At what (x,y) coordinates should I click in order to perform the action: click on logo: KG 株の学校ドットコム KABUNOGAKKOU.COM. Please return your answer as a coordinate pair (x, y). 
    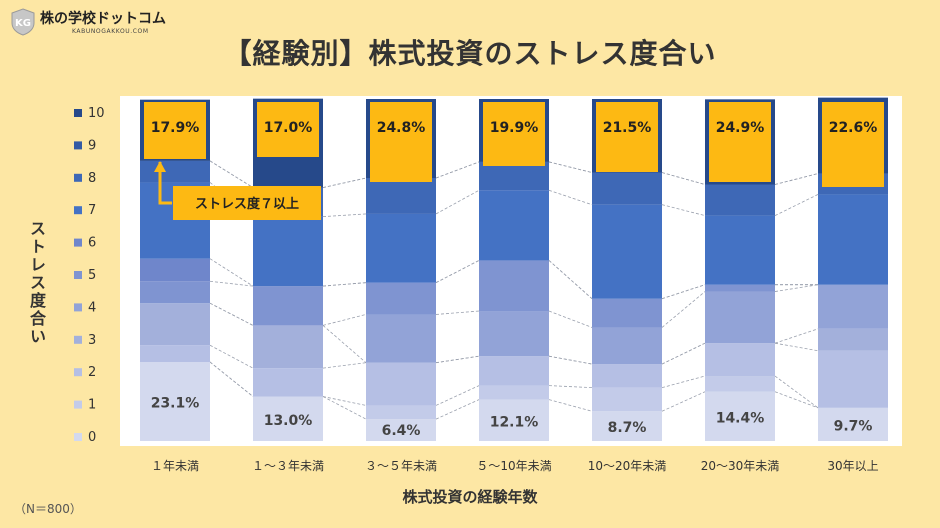
    Looking at the image, I should click on (110, 23).